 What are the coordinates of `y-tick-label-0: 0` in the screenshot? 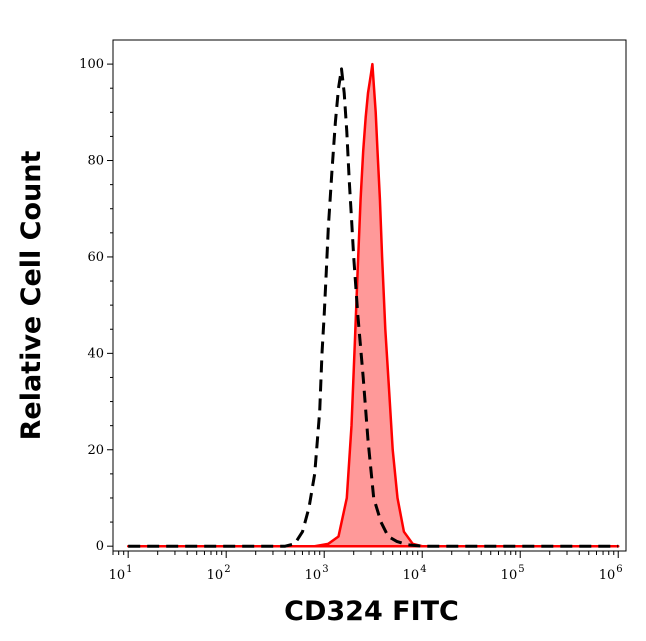 It's located at (100, 546).